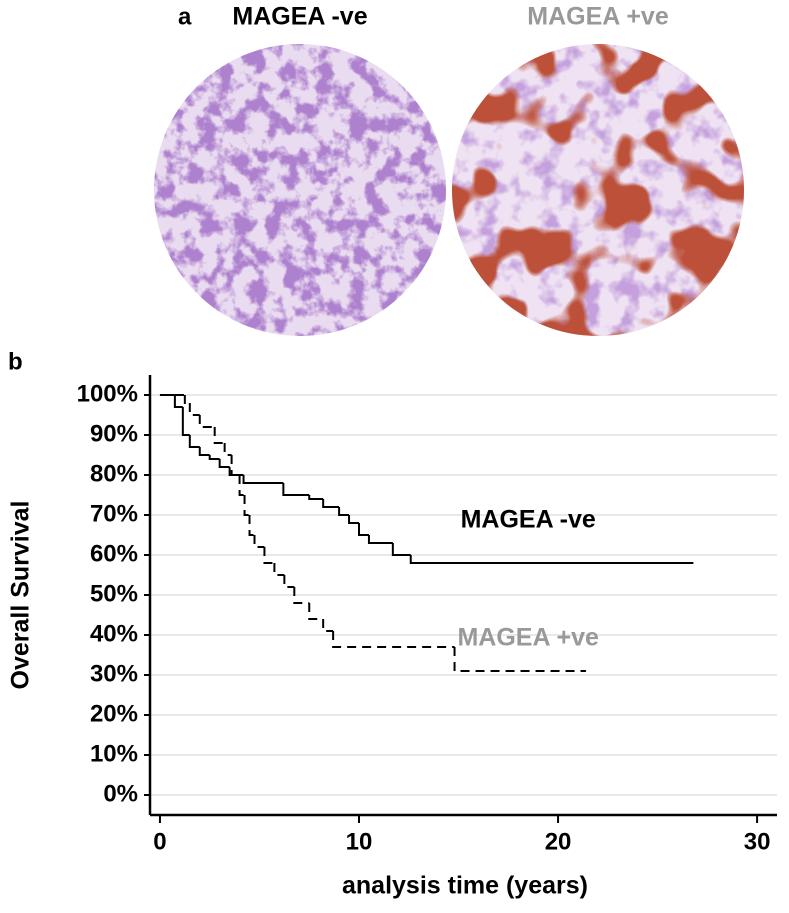 The height and width of the screenshot is (913, 789). What do you see at coordinates (757, 841) in the screenshot?
I see `x-tick-label: 30` at bounding box center [757, 841].